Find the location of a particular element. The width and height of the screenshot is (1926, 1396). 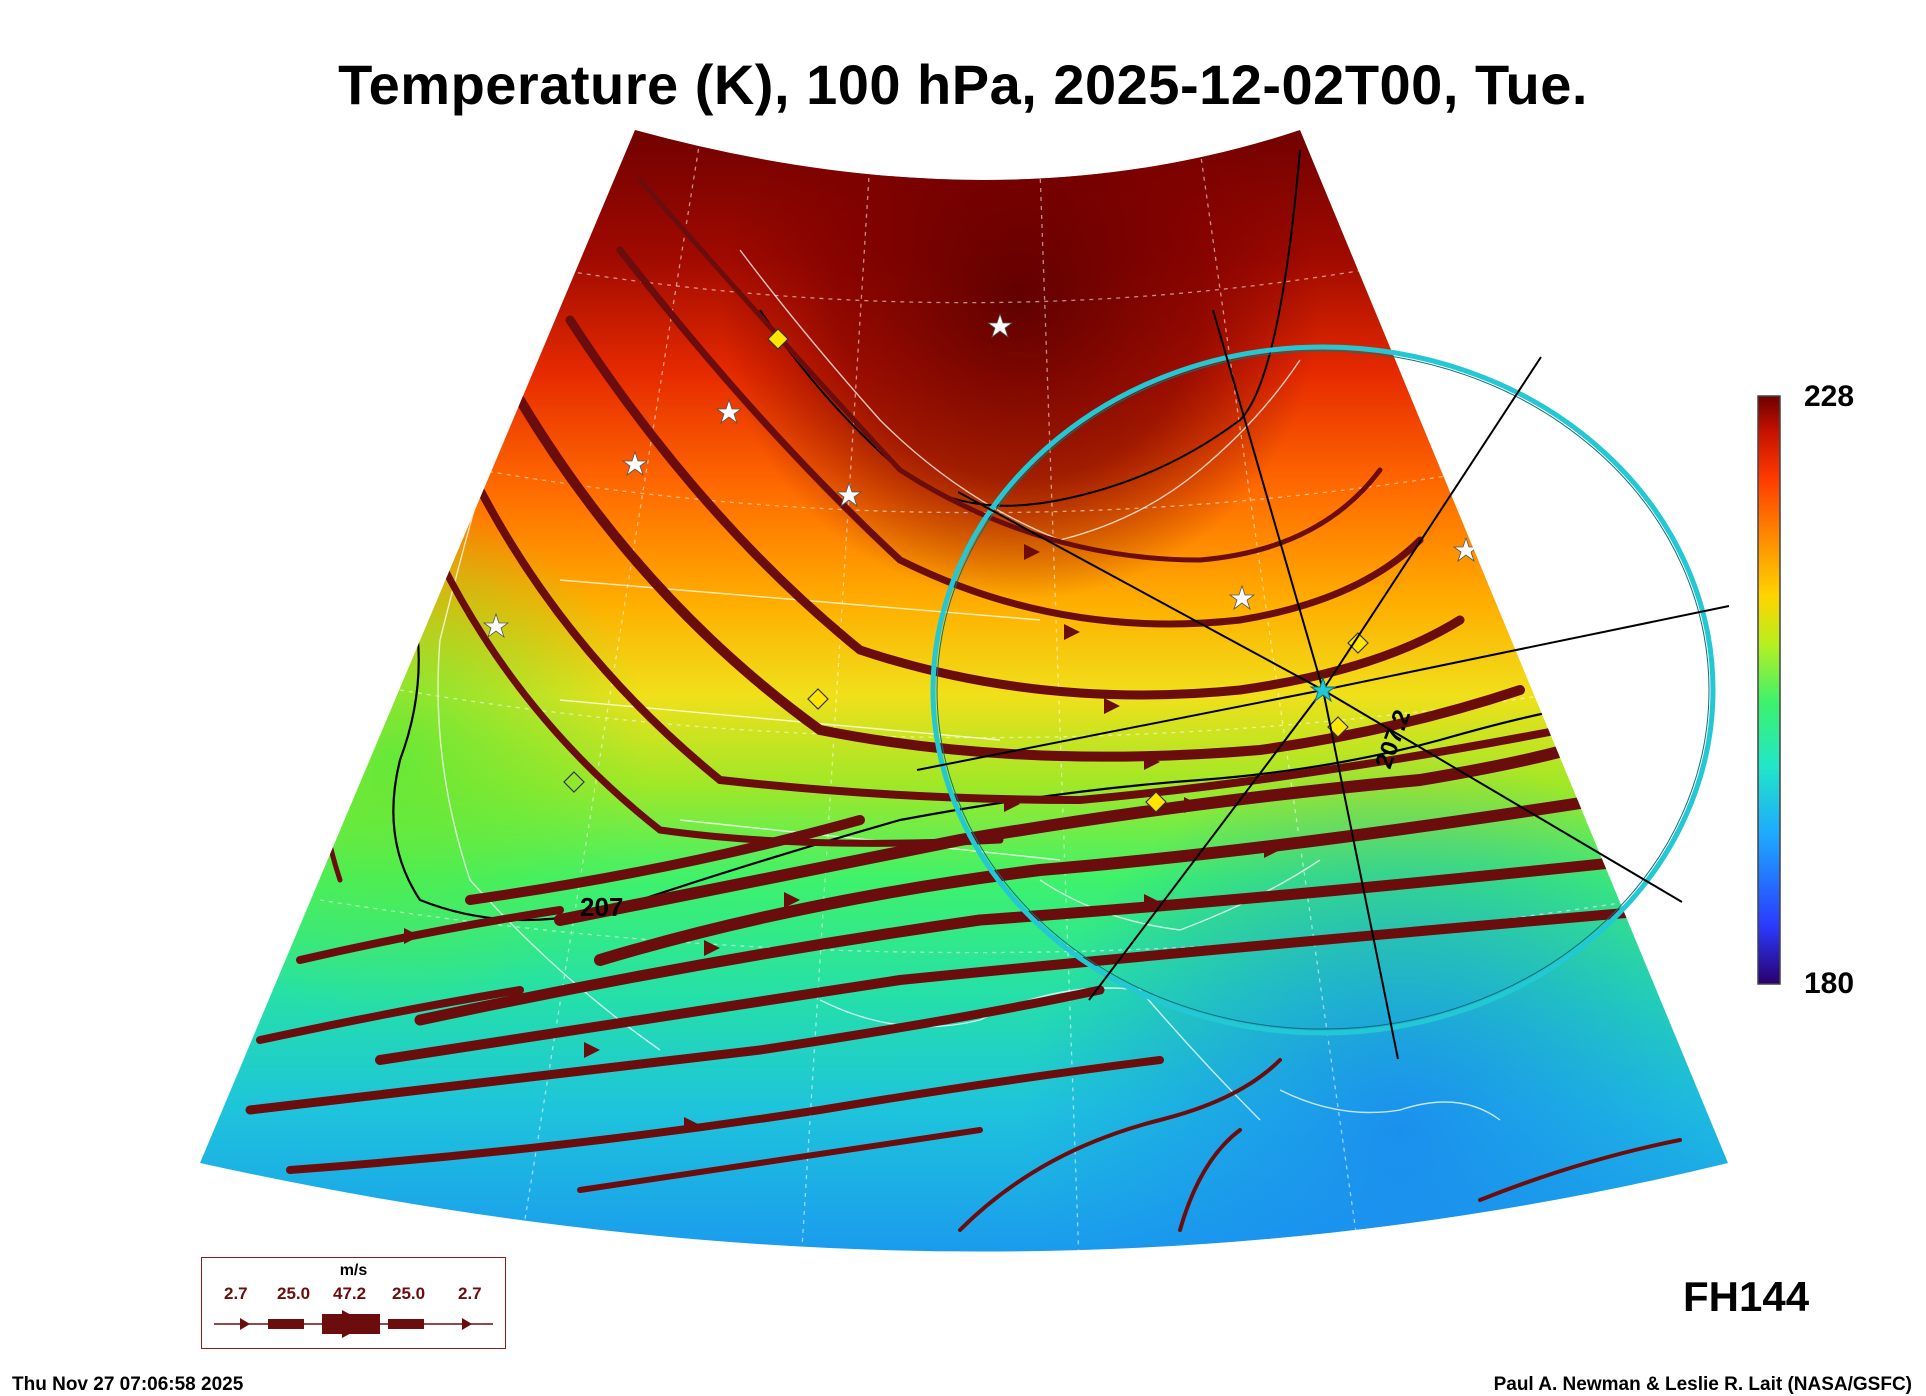

colorbar is located at coordinates (1769, 690).